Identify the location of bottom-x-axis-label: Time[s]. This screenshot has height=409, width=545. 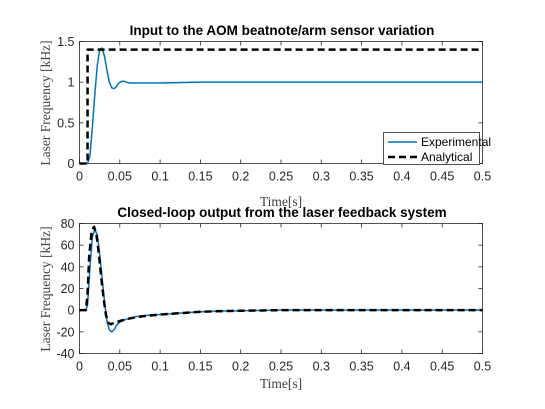
(281, 383).